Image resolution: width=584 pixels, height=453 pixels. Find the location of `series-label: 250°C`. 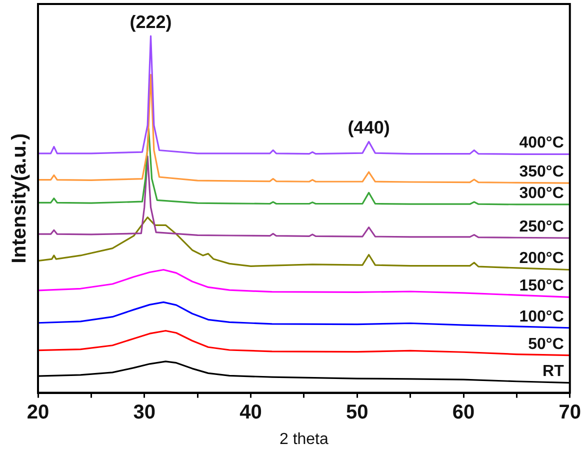

series-label: 250°C is located at coordinates (541, 227).